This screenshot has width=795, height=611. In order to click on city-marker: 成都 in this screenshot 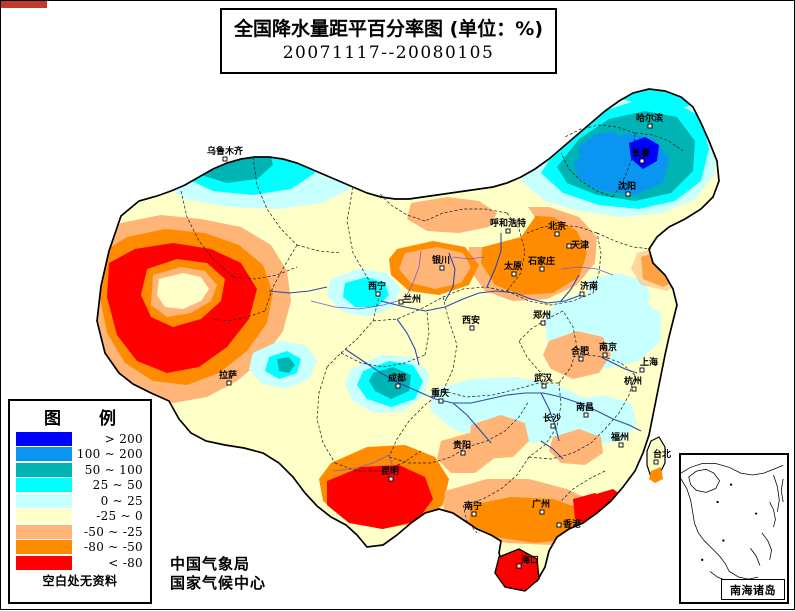, I will do `click(397, 380)`.